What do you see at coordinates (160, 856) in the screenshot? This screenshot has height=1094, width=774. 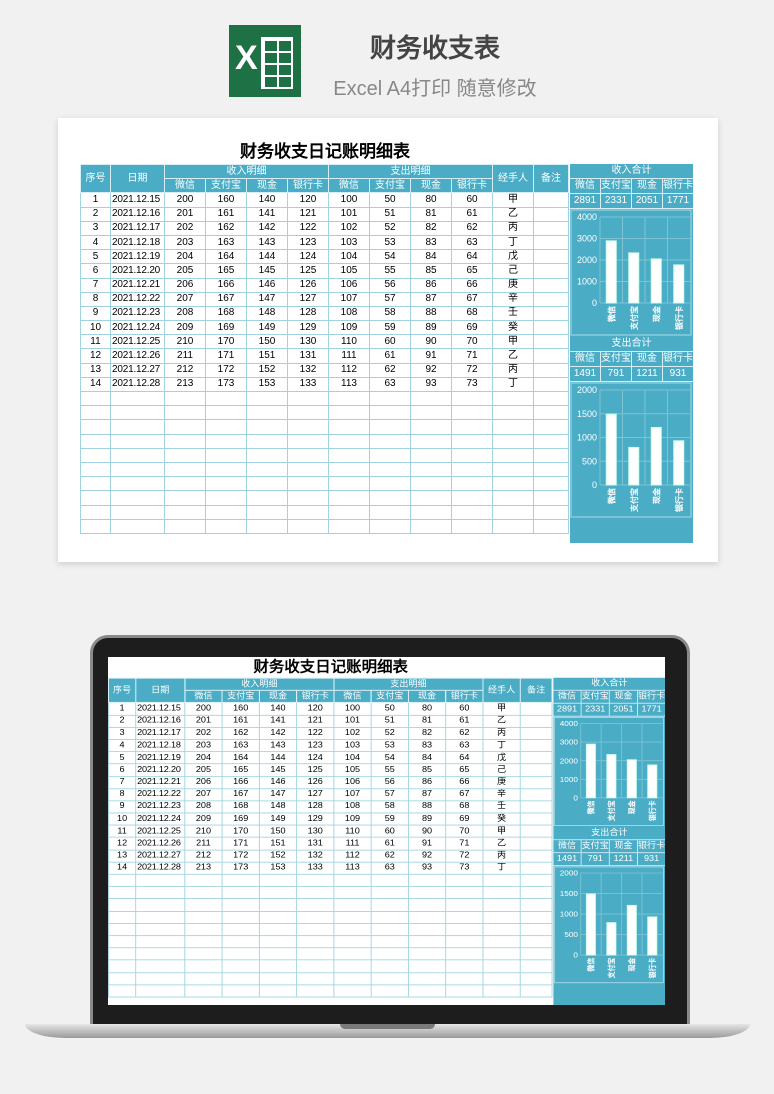 I see `table-cell: 2021.12.27` at bounding box center [160, 856].